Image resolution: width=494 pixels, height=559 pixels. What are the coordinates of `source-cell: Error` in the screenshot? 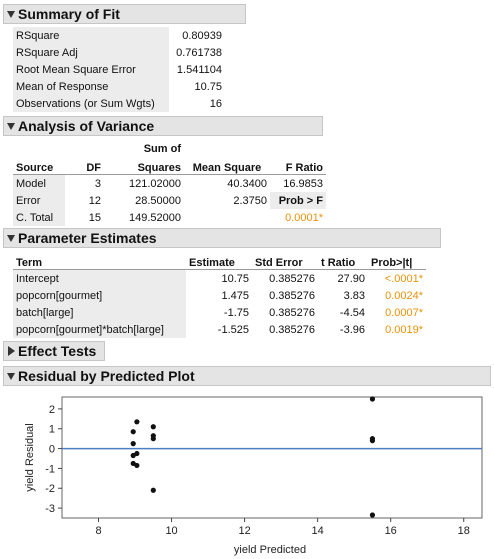 It's located at (39, 200).